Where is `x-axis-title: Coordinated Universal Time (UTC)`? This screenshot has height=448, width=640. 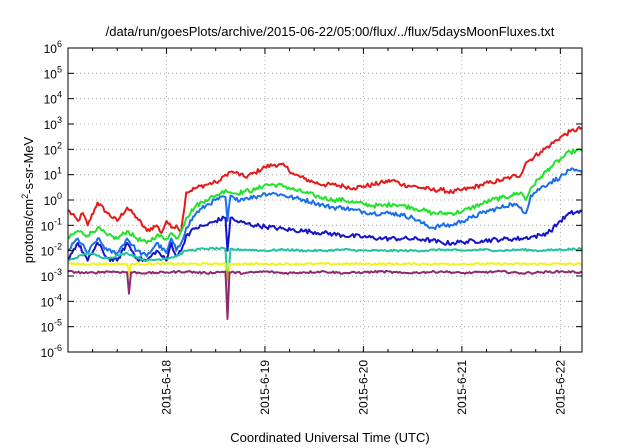
x-axis-title: Coordinated Universal Time (UTC) is located at coordinates (329, 437).